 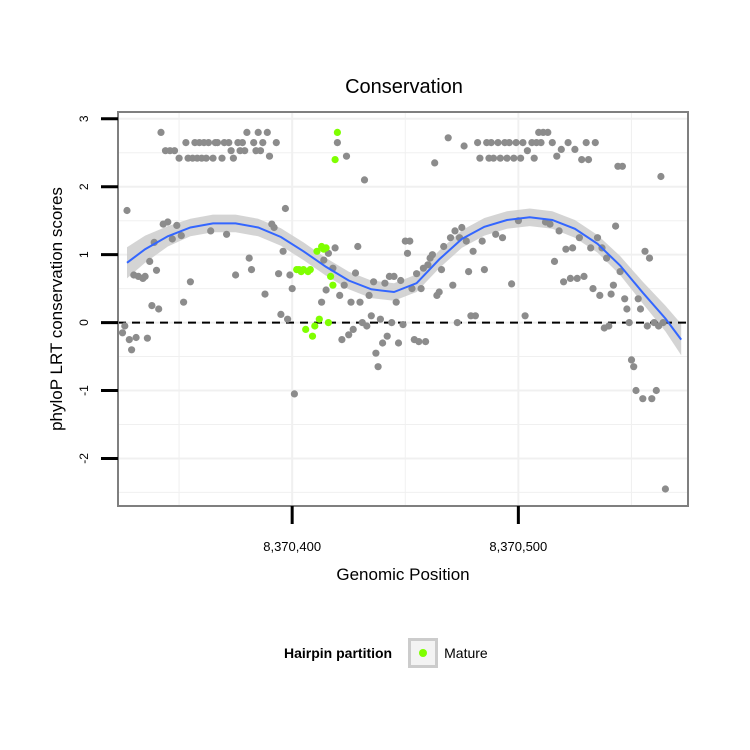 I want to click on y-axis-label: phyloP LRT conservation scores, so click(x=56, y=309).